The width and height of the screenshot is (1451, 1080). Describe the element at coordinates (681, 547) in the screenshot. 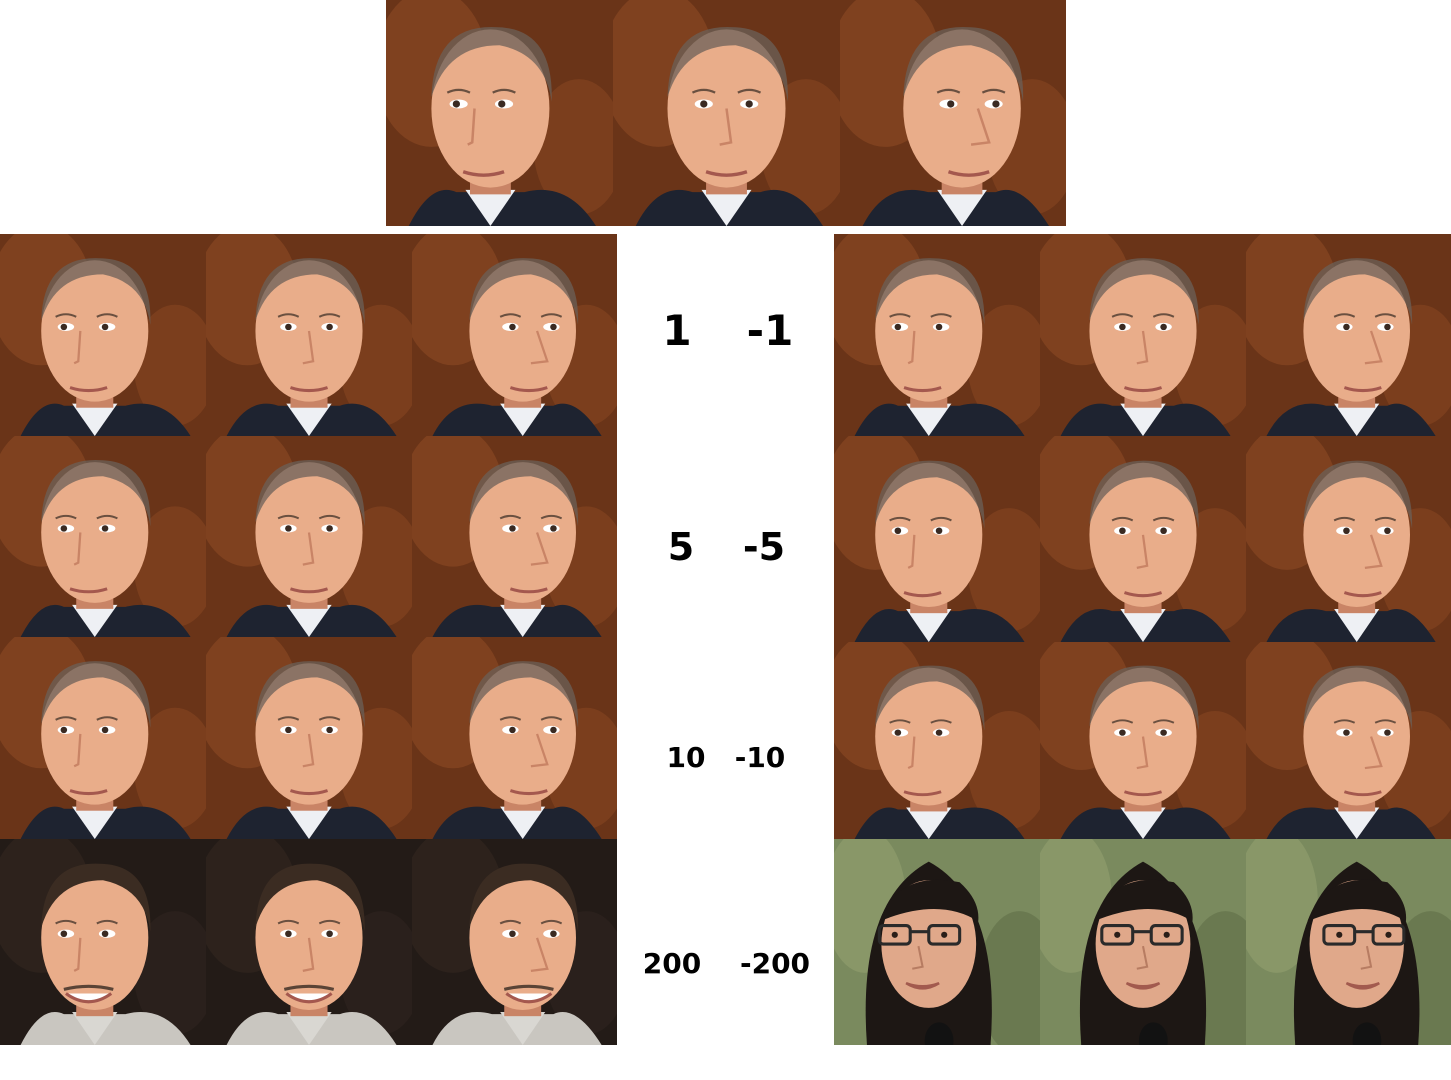

I see `label-positive-row-2: 5` at that location.